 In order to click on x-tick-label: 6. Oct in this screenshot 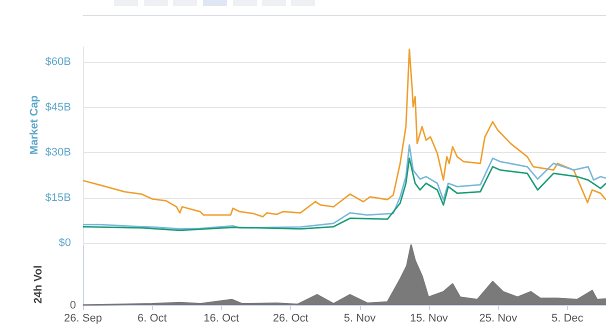, I will do `click(152, 318)`.